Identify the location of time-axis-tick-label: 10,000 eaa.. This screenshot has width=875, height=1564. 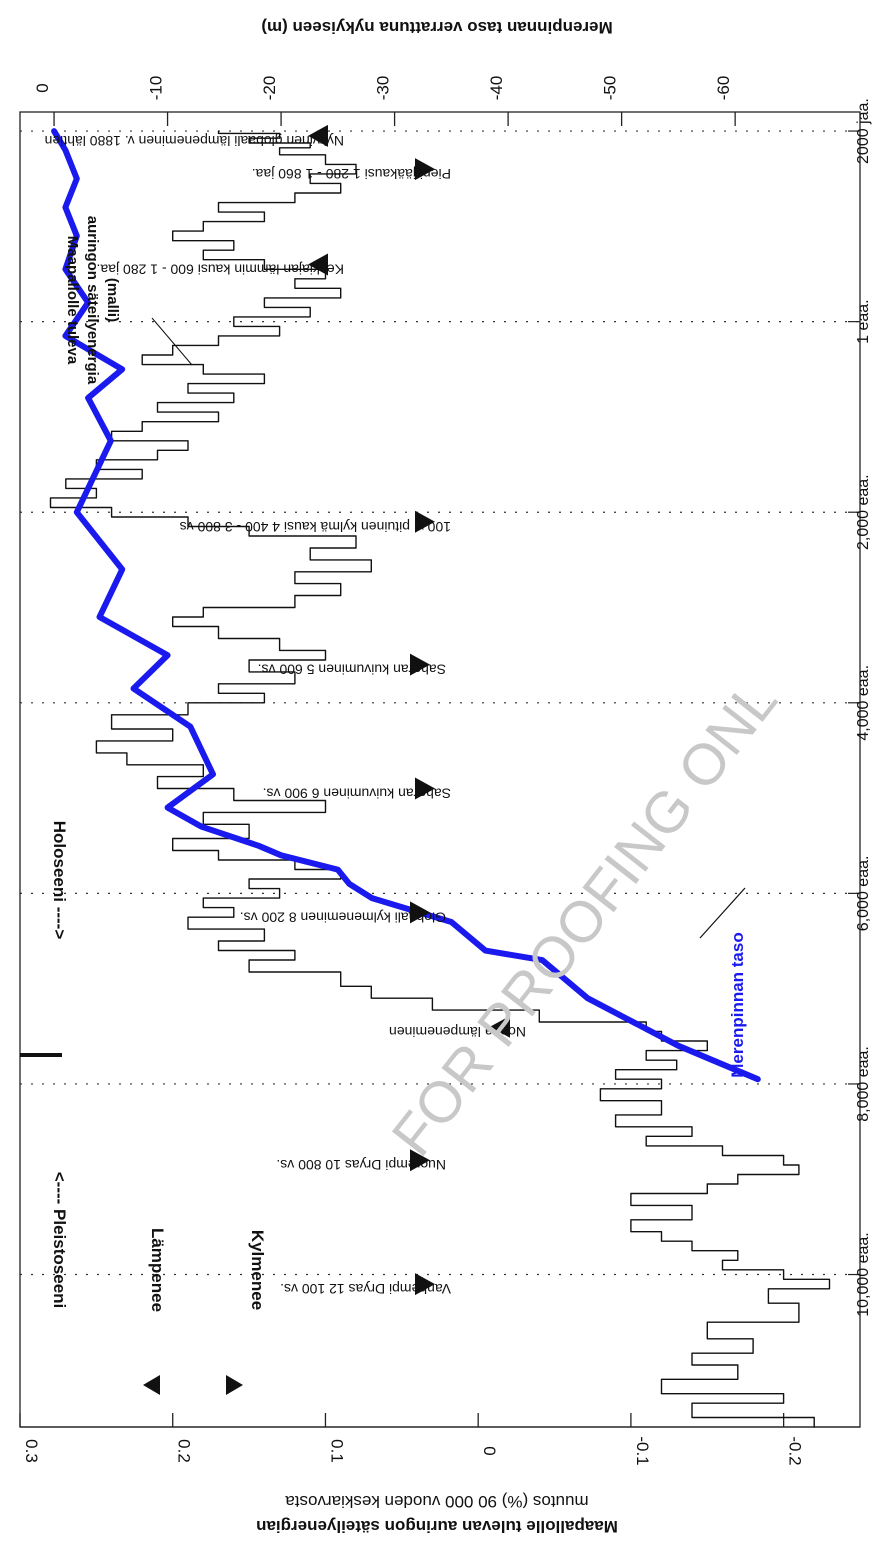
(863, 1274).